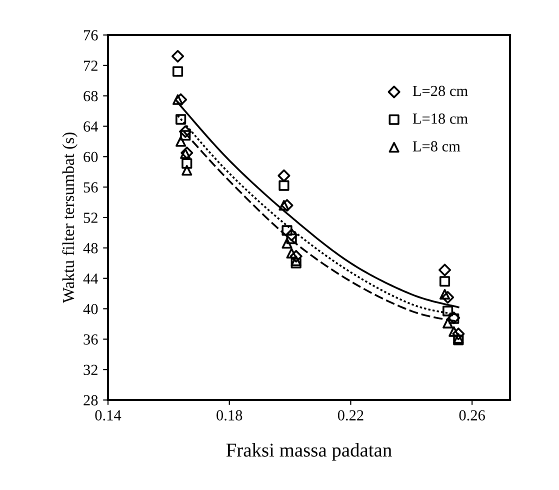 This screenshot has height=490, width=559. I want to click on x-tick-label: 0.26, so click(472, 415).